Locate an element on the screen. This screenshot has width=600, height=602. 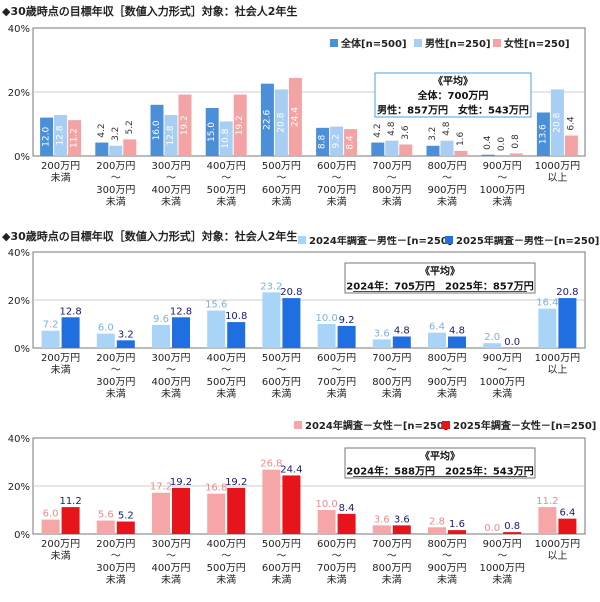
data-label: 16.0 is located at coordinates (157, 130).